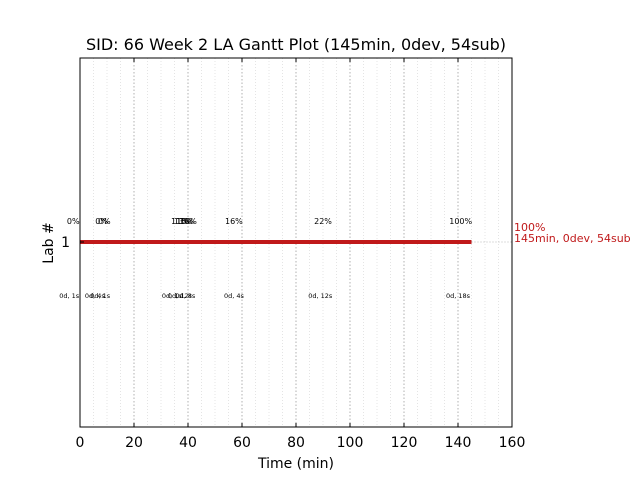 The width and height of the screenshot is (640, 480). What do you see at coordinates (458, 296) in the screenshot?
I see `duration-label: 0d, 18s` at bounding box center [458, 296].